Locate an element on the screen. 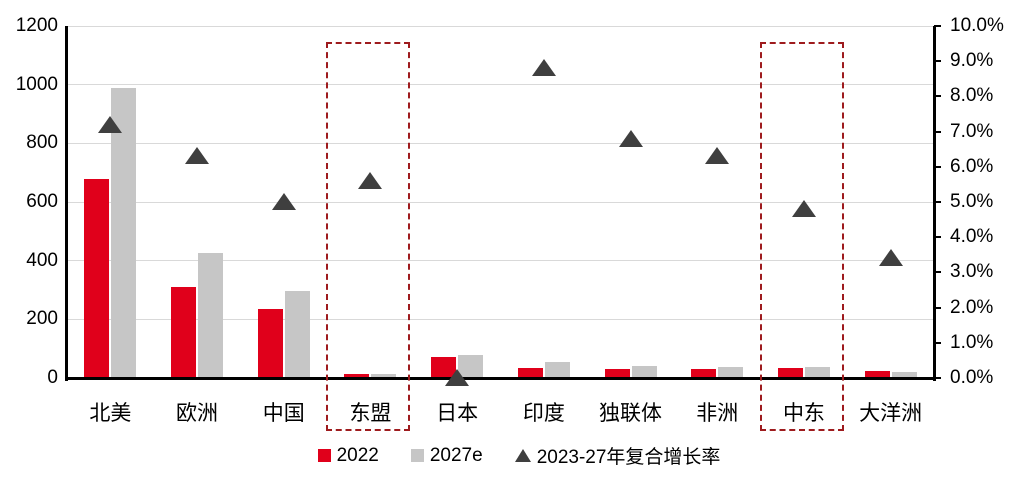  category-label: 中国 is located at coordinates (283, 413).